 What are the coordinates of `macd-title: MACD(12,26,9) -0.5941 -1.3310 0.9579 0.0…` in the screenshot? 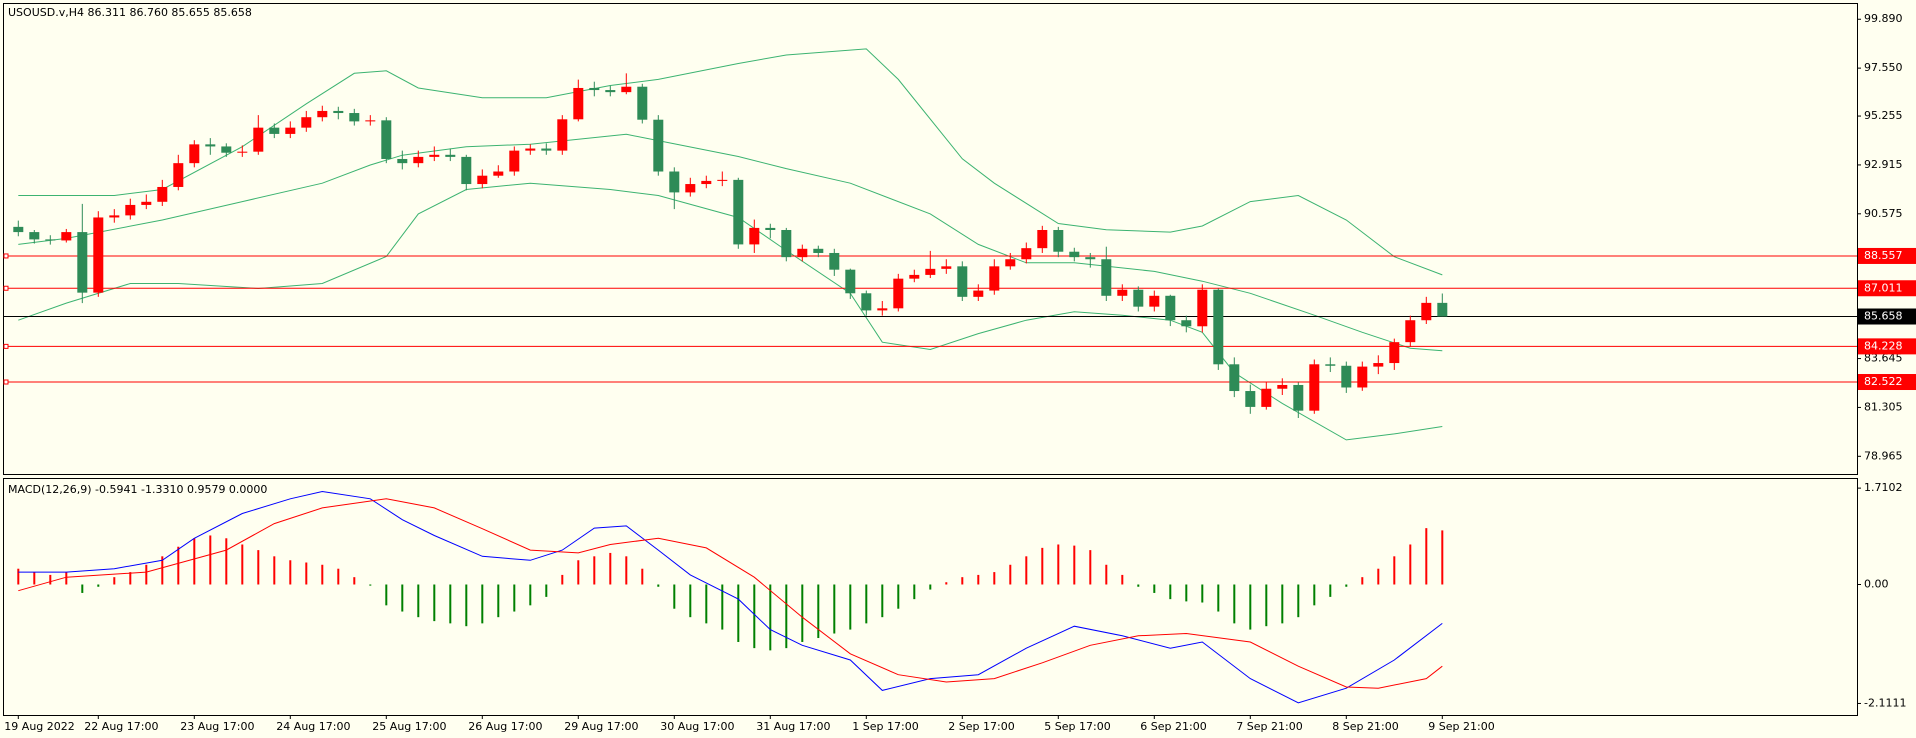 It's located at (137, 489).